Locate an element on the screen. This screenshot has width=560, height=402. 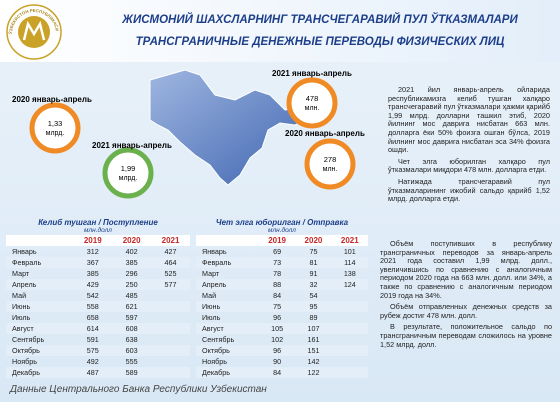
cell: 621 is located at coordinates (132, 306).